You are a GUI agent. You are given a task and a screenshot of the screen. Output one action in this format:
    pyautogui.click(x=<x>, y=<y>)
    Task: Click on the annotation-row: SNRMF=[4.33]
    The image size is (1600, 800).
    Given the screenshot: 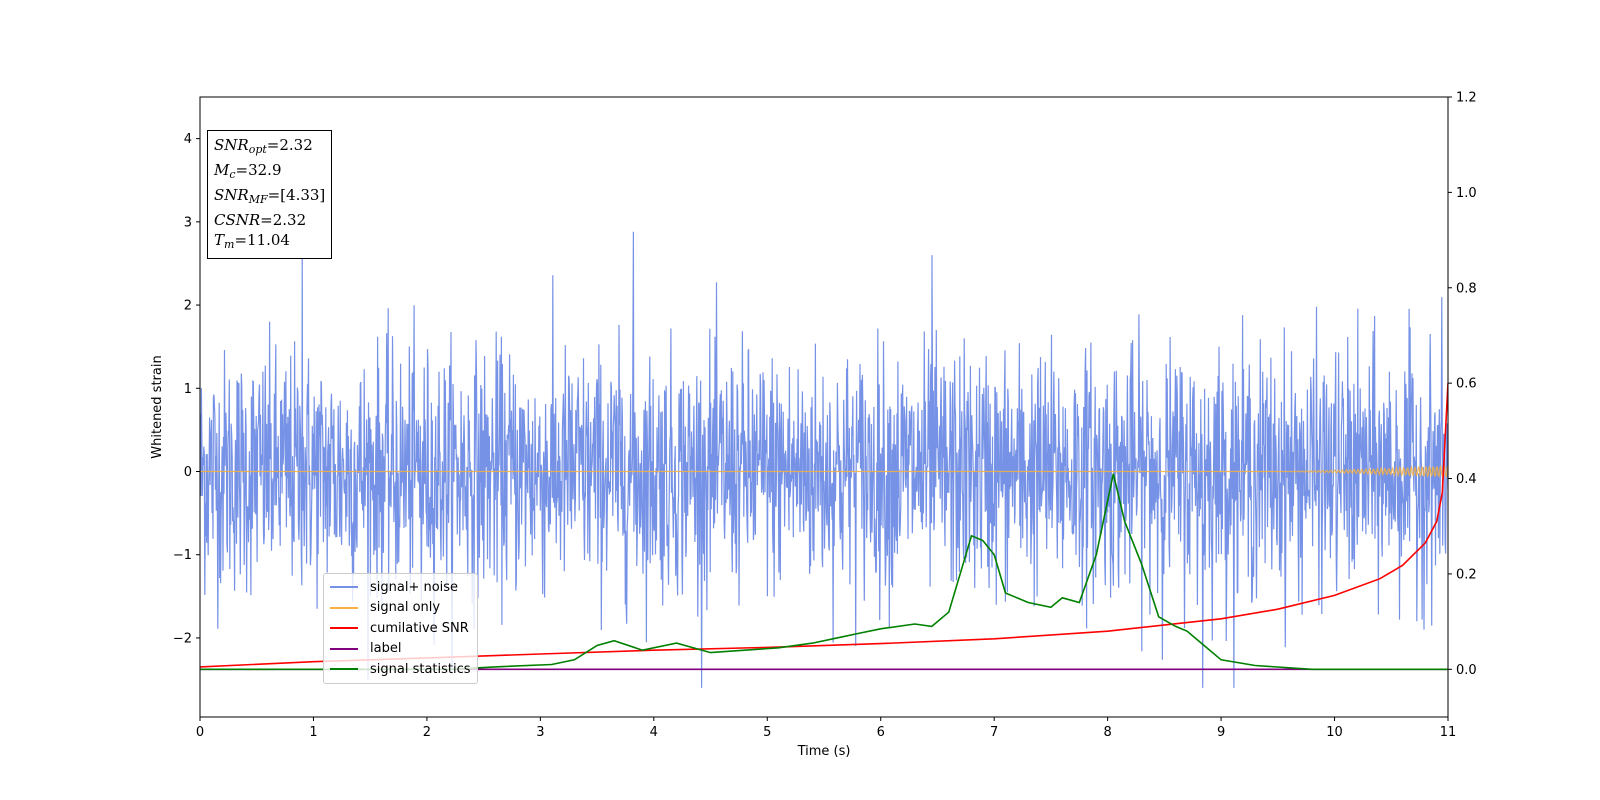 What is the action you would take?
    pyautogui.click(x=269, y=197)
    